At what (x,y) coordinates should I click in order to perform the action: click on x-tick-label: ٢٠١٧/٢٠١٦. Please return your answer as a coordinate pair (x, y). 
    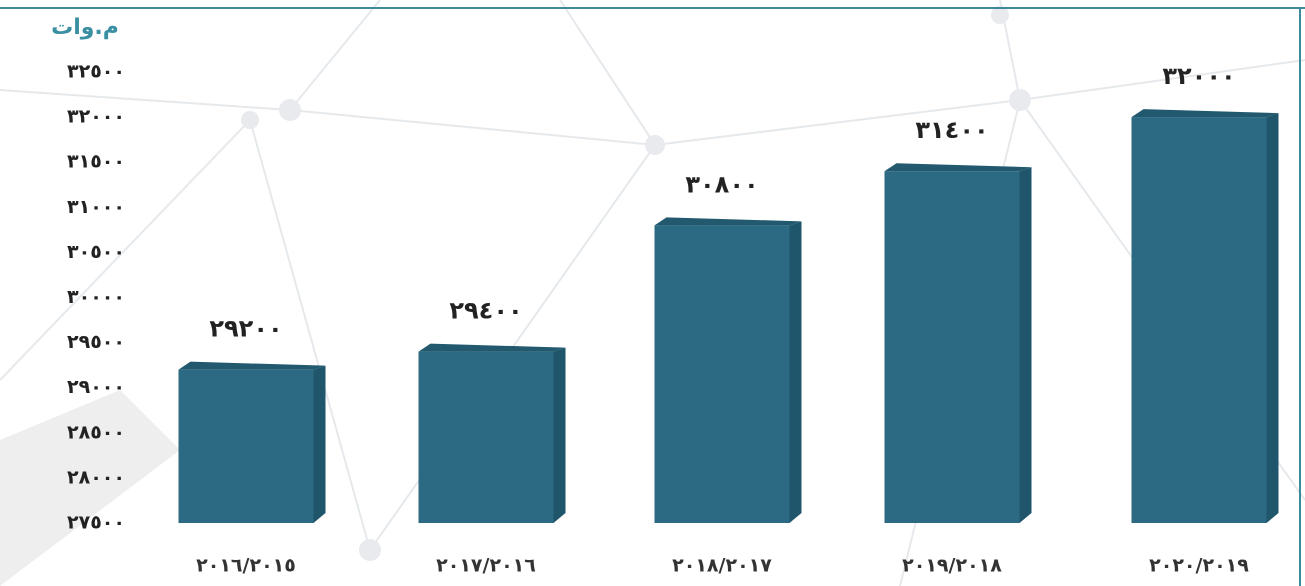
    Looking at the image, I should click on (486, 566).